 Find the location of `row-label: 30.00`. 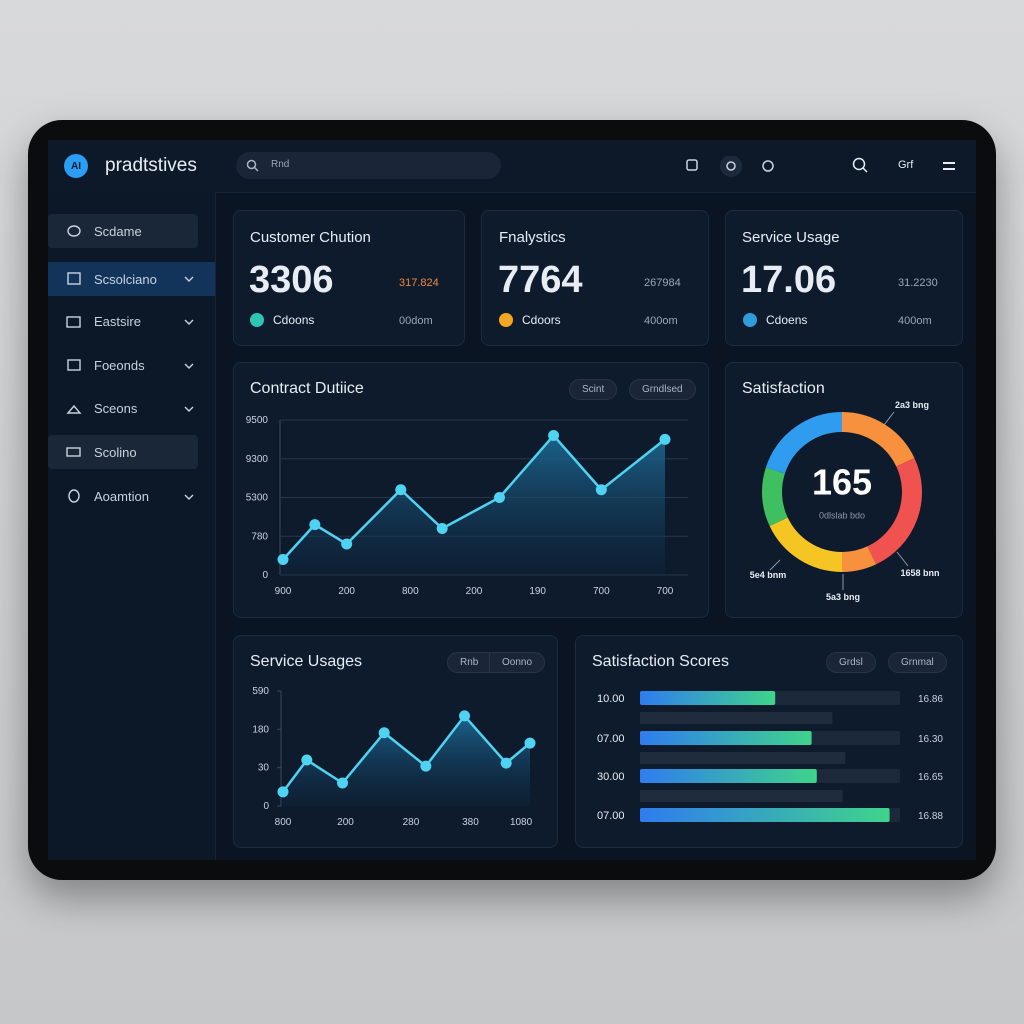

row-label: 30.00 is located at coordinates (611, 777).